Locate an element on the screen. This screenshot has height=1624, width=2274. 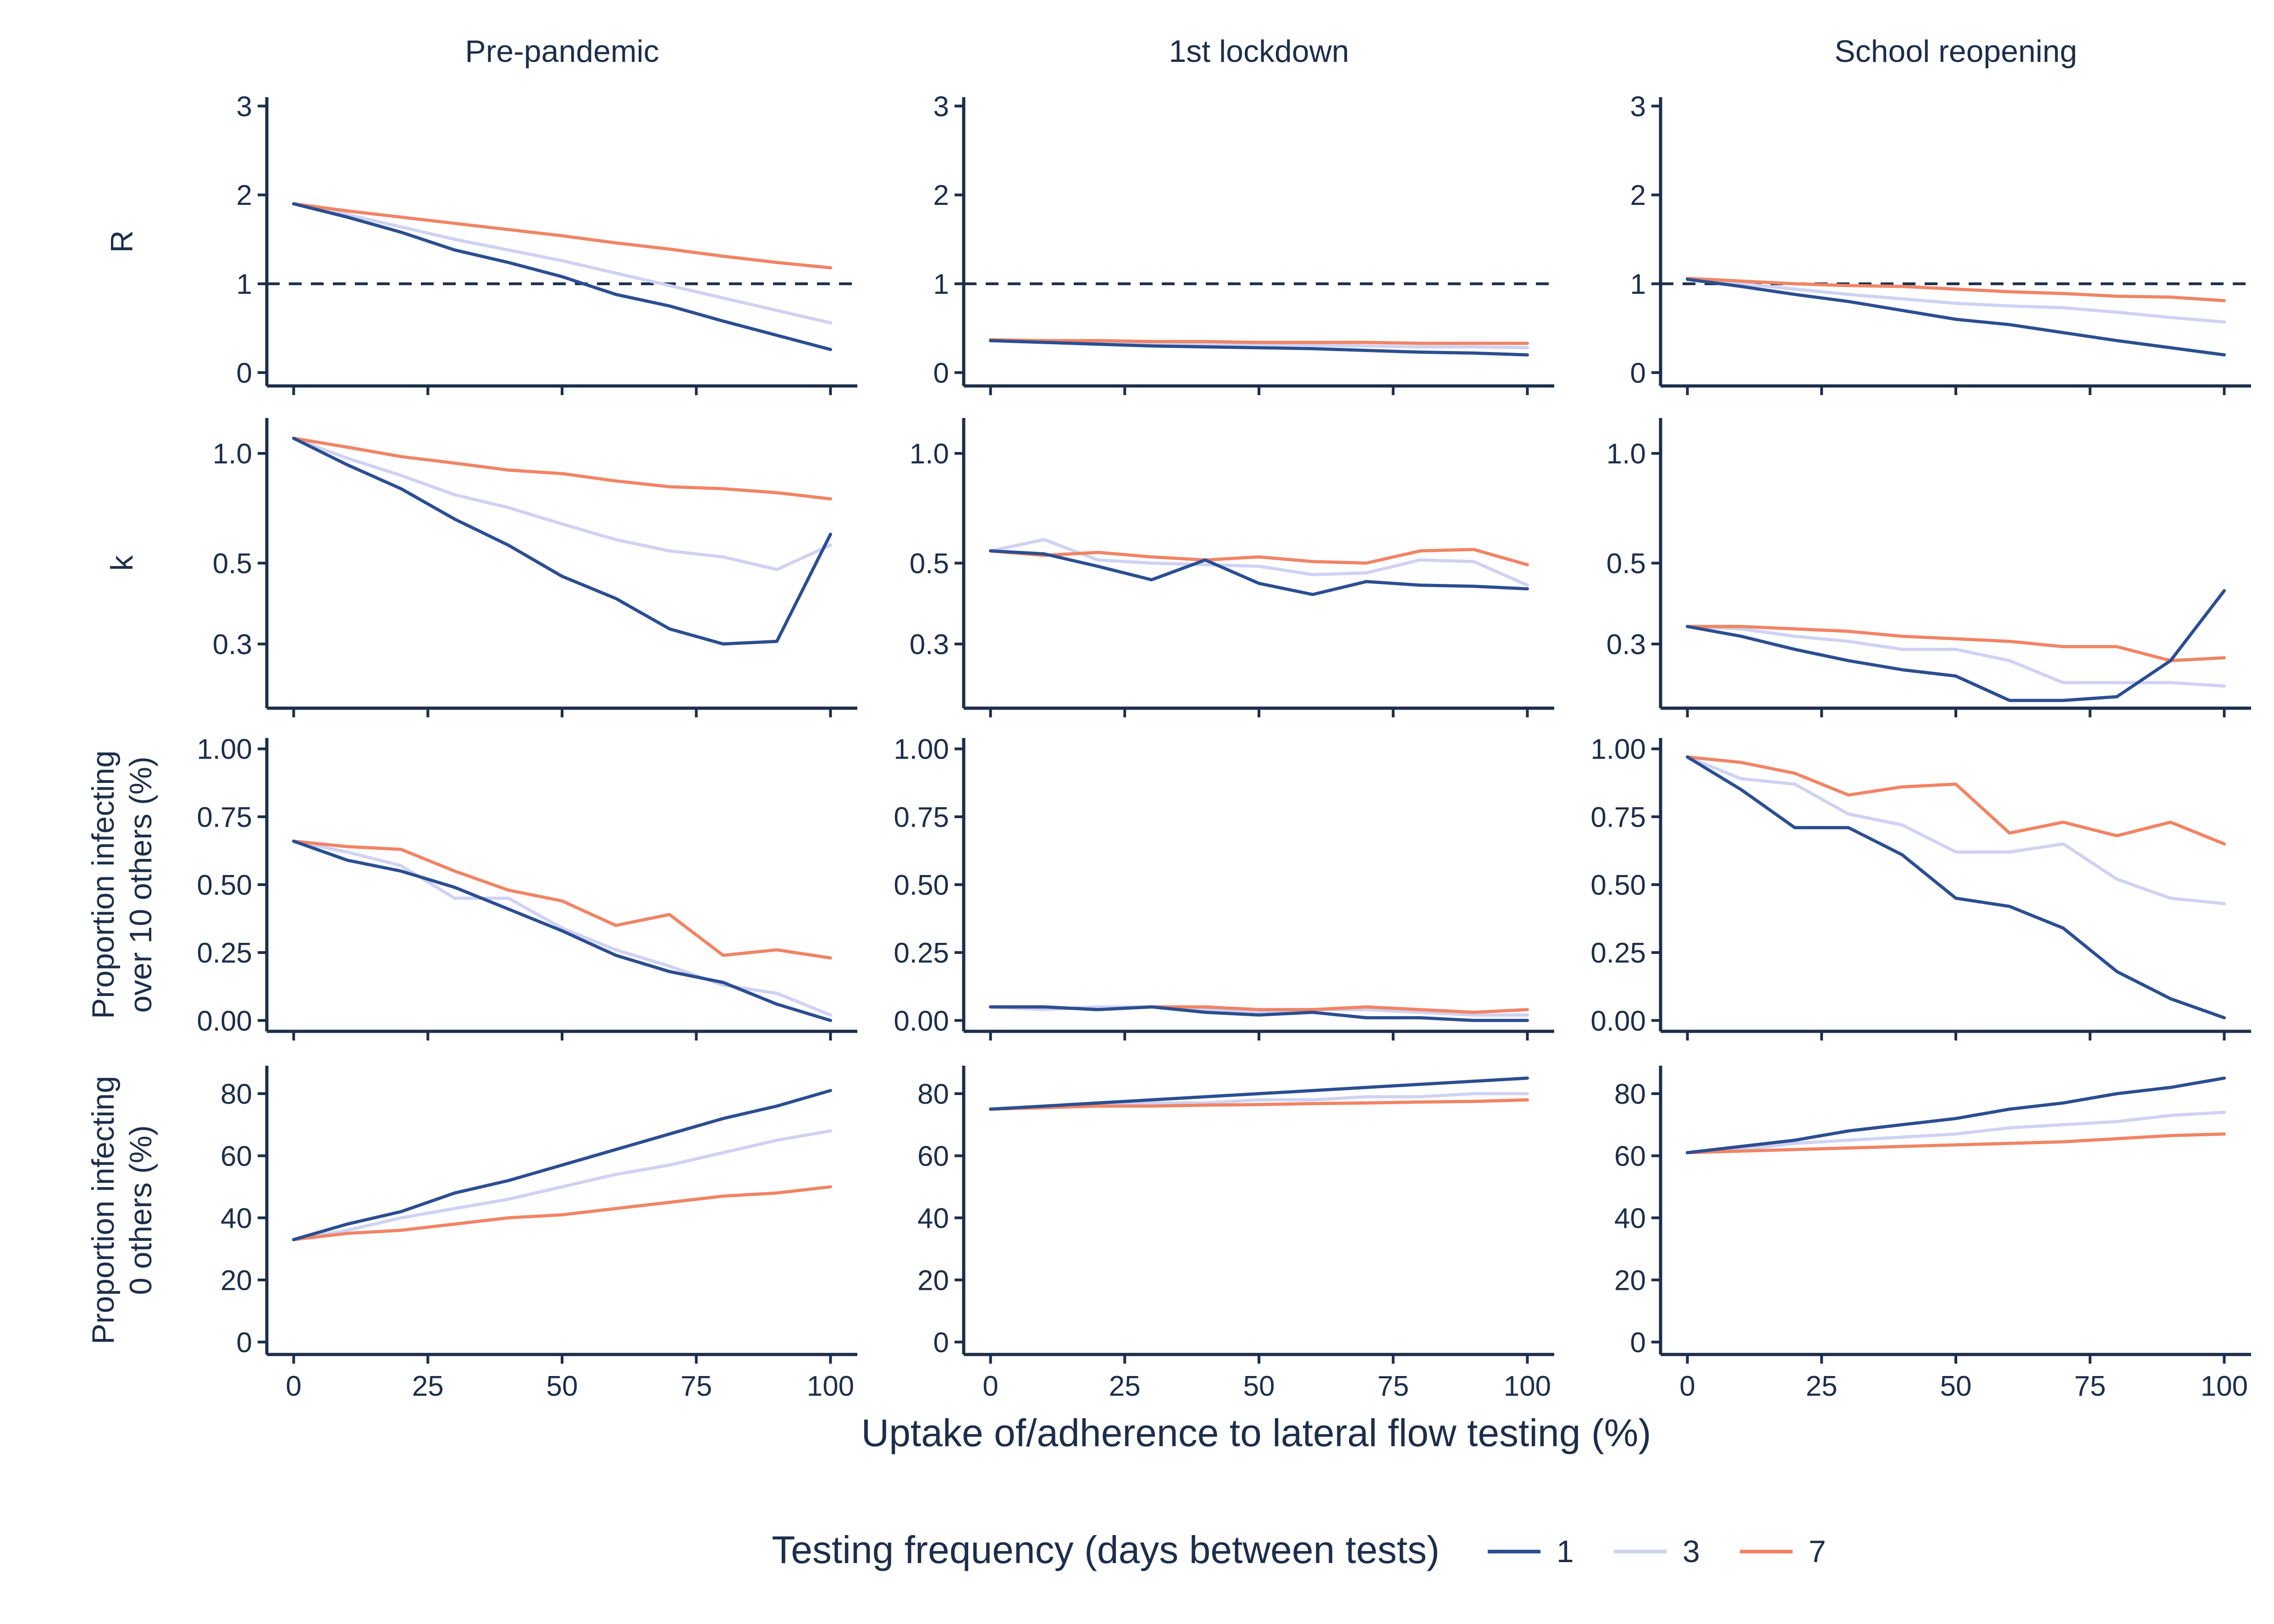
legend-items: 1 3 7 is located at coordinates (1657, 1551).